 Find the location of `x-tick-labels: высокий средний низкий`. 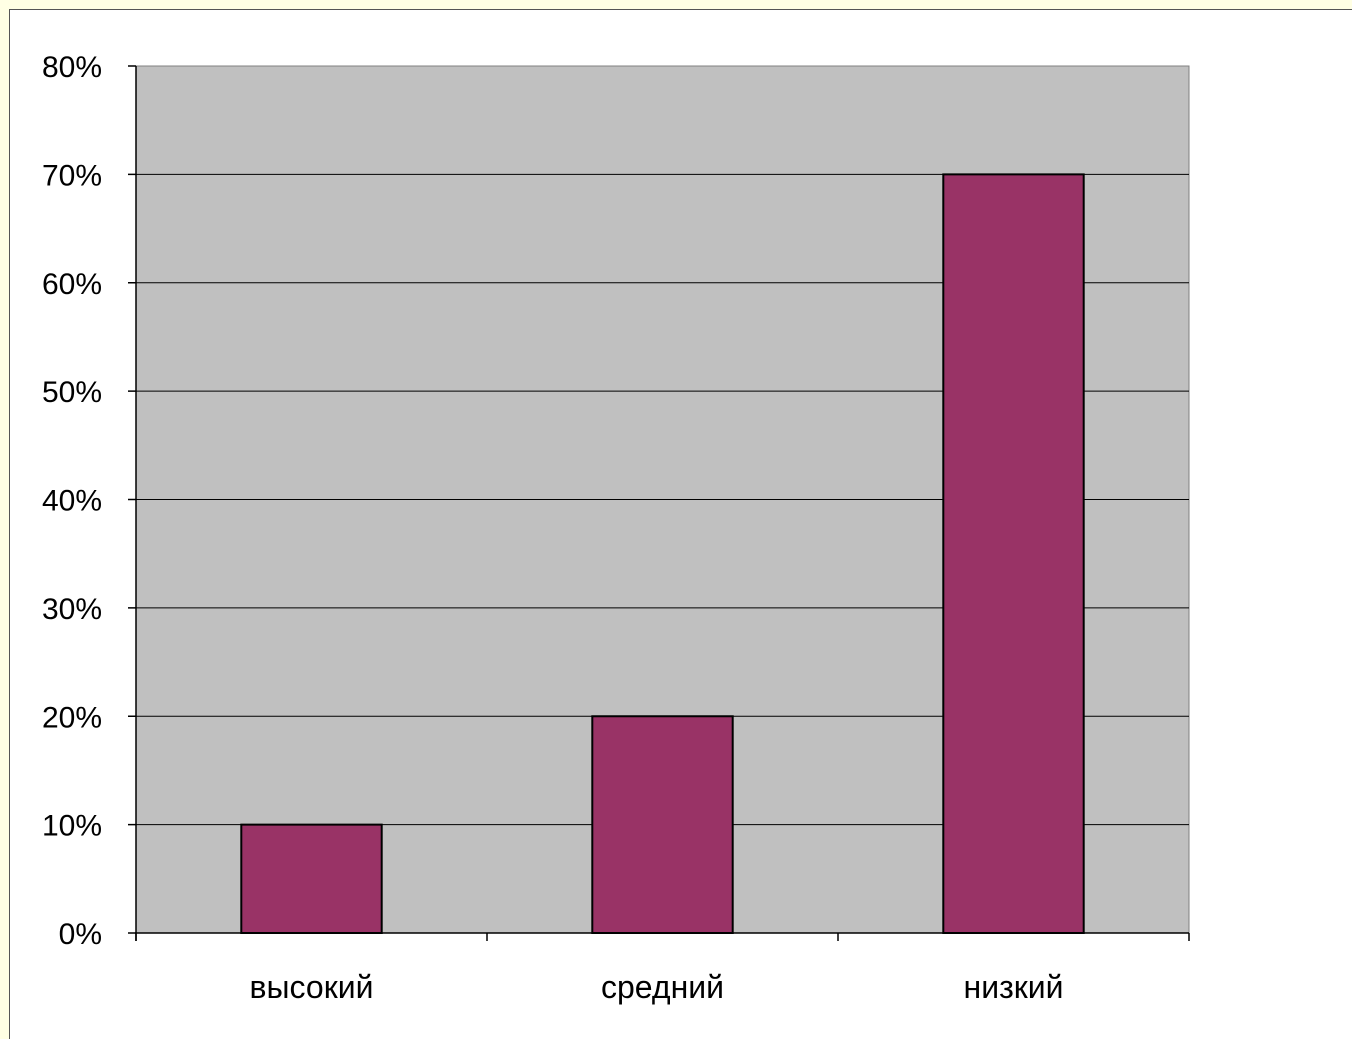

x-tick-labels: высокий средний низкий is located at coordinates (657, 987).